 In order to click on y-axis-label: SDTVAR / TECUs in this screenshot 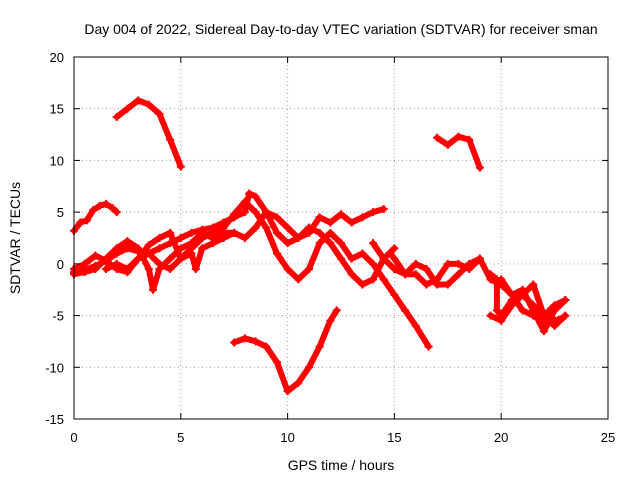, I will do `click(15, 238)`.